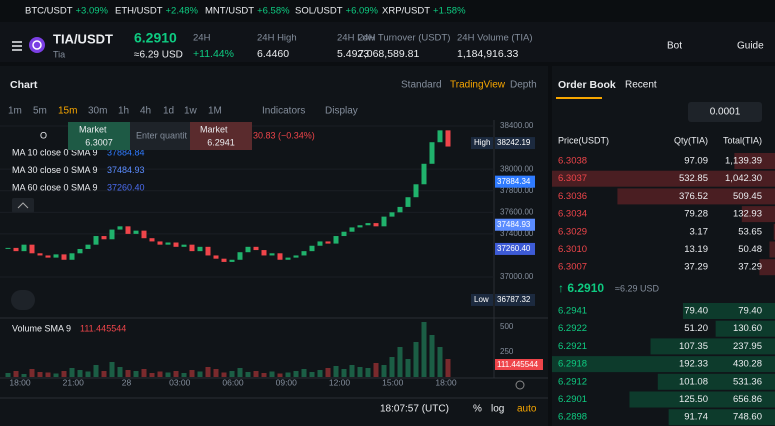  I want to click on tv-logo, so click(23, 300).